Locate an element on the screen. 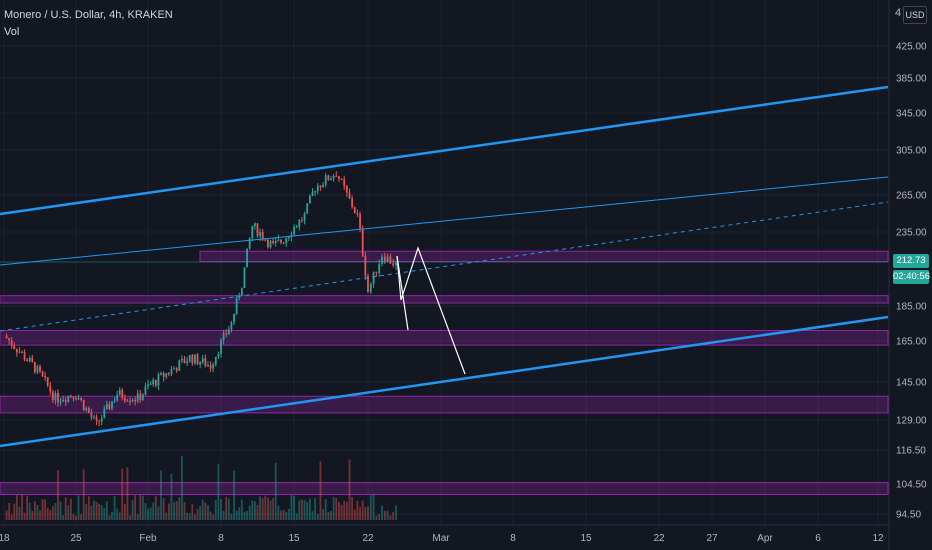 This screenshot has height=550, width=932. price-tick-label: 104.50 is located at coordinates (911, 485).